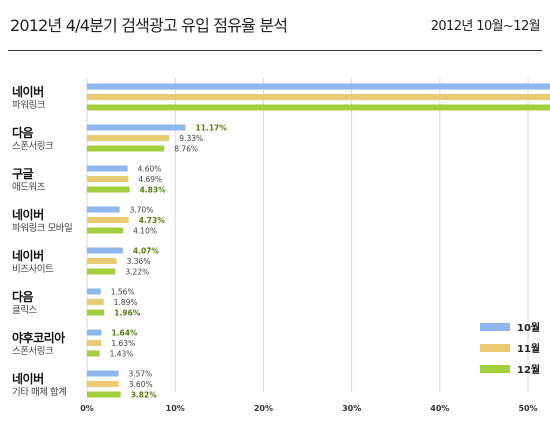  What do you see at coordinates (33, 269) in the screenshot?
I see `category-sub: 비즈사이트` at bounding box center [33, 269].